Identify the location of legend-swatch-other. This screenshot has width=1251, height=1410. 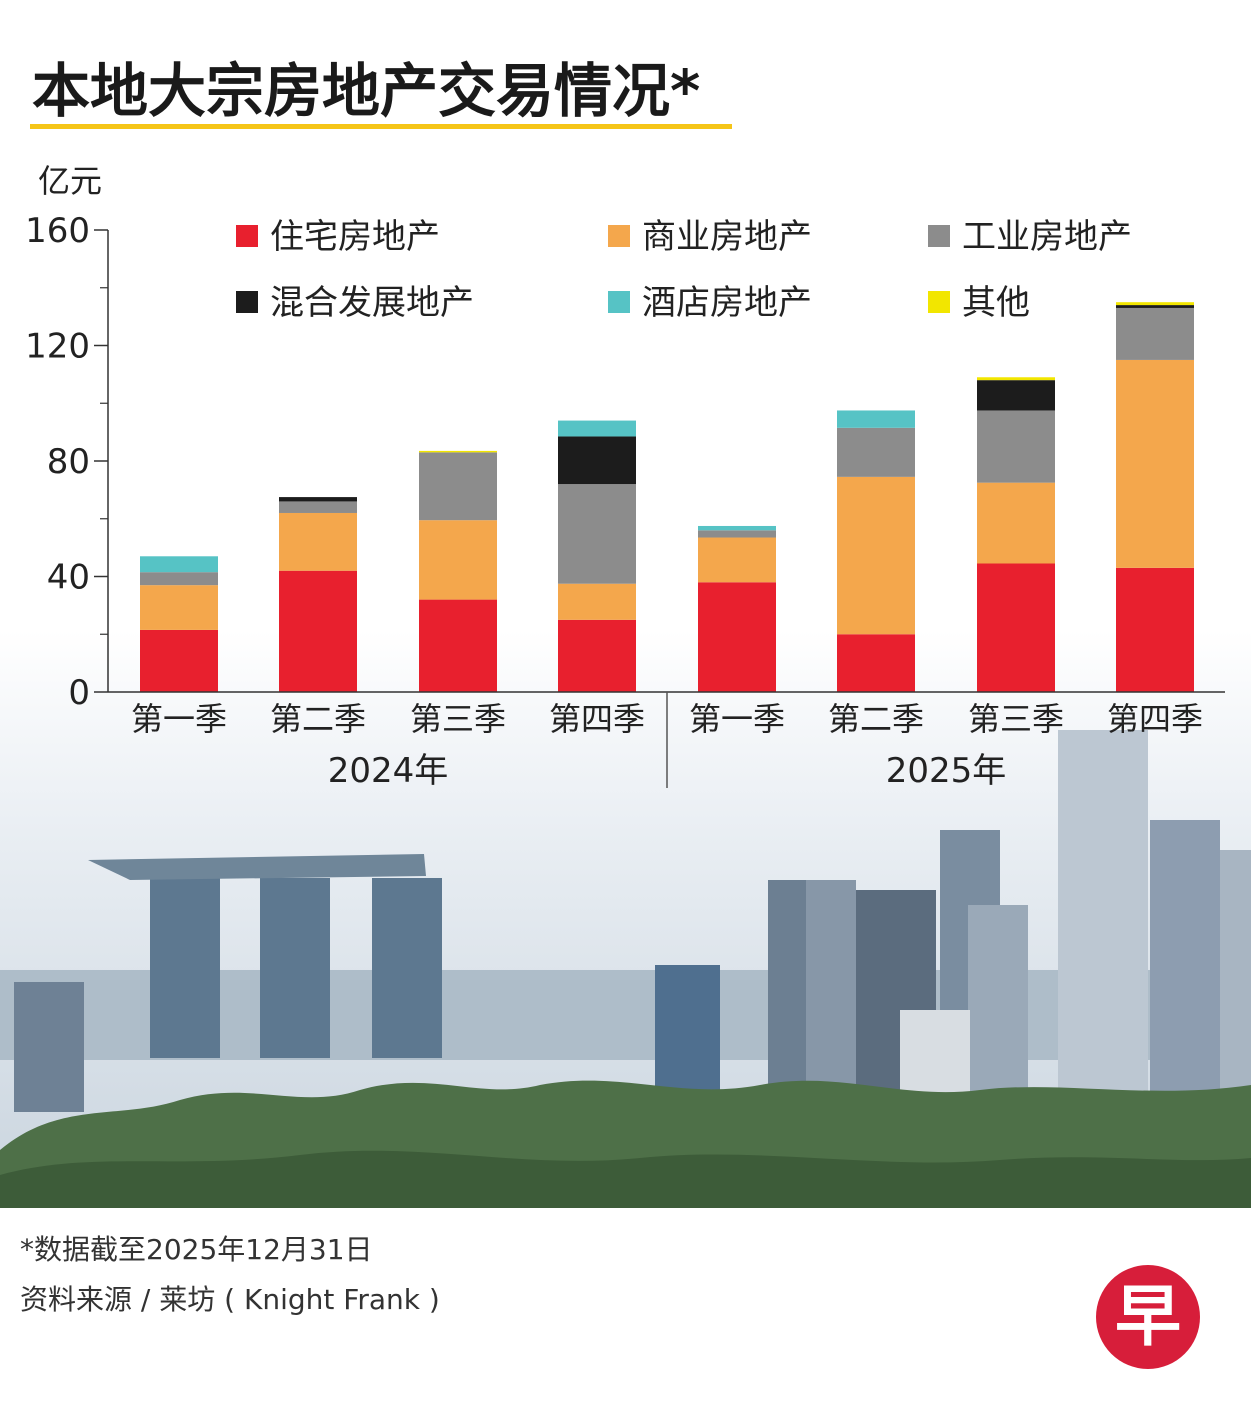
(939, 302).